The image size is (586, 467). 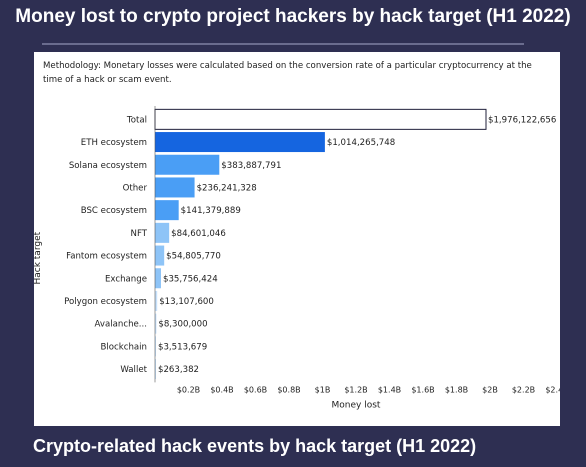 I want to click on bar-value-label: $383,887,791, so click(x=251, y=166).